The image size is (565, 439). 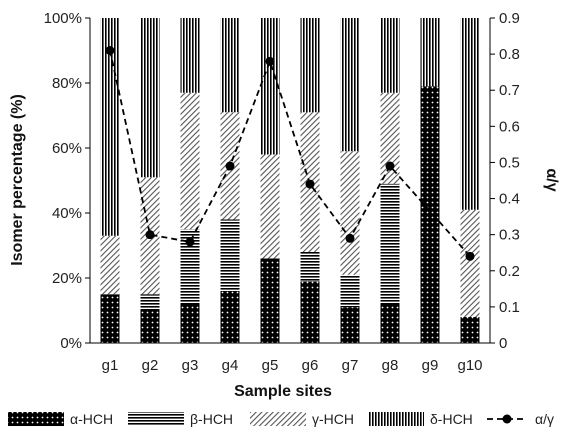 I want to click on bar-g8-delta-hch, so click(x=390, y=55).